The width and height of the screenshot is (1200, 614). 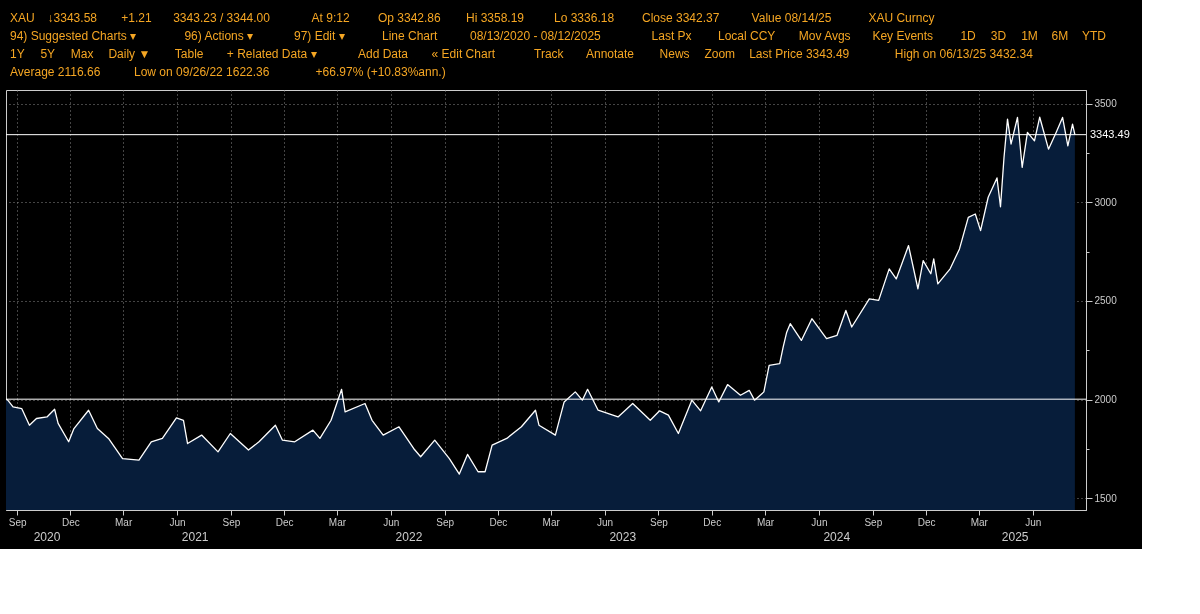 What do you see at coordinates (409, 537) in the screenshot?
I see `text: 2022` at bounding box center [409, 537].